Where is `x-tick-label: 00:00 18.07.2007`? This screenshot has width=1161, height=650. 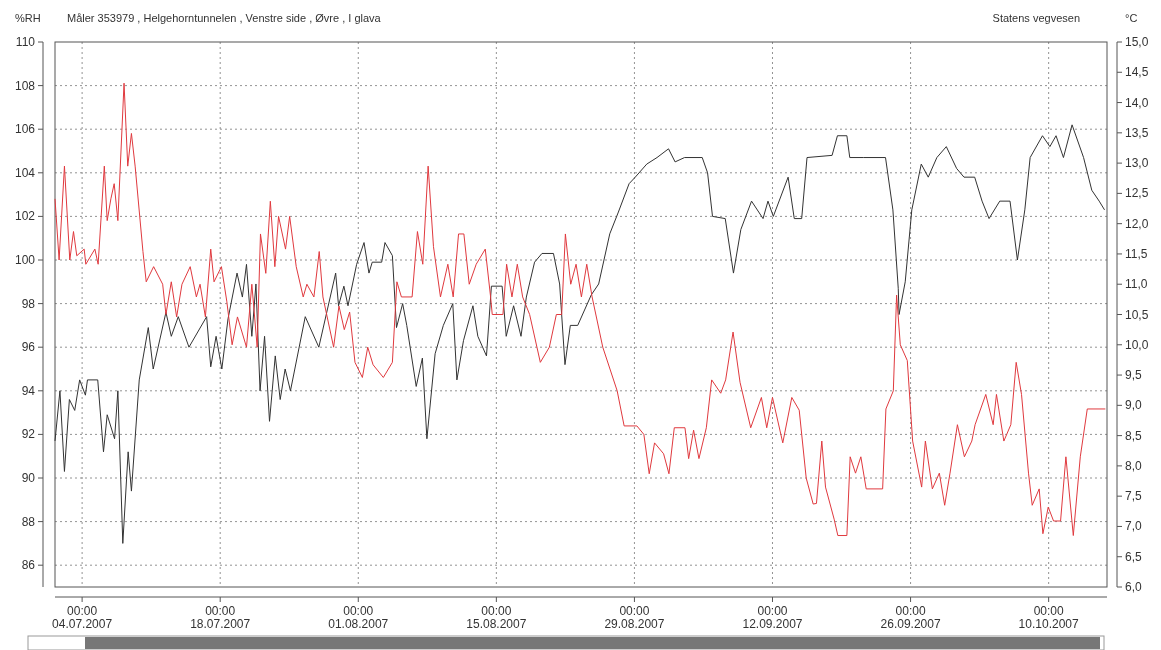 x-tick-label: 00:00 18.07.2007 is located at coordinates (220, 617).